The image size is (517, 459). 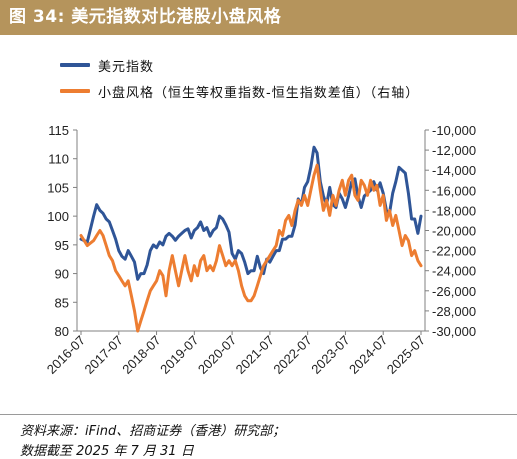 I want to click on source-note: 资料来源：iFind、招商证券（香港）研究部；, so click(x=153, y=431).